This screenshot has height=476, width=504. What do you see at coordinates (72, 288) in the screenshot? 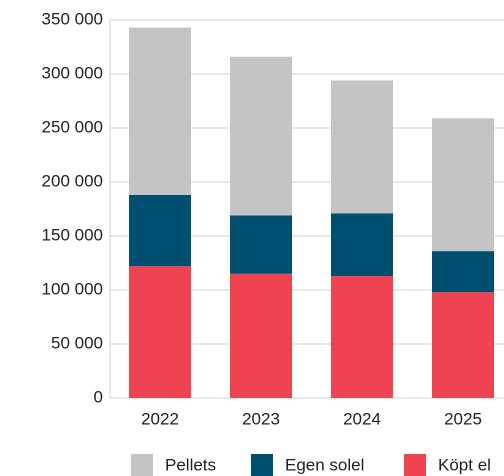
I see `y-tick-label: 100 000` at bounding box center [72, 288].